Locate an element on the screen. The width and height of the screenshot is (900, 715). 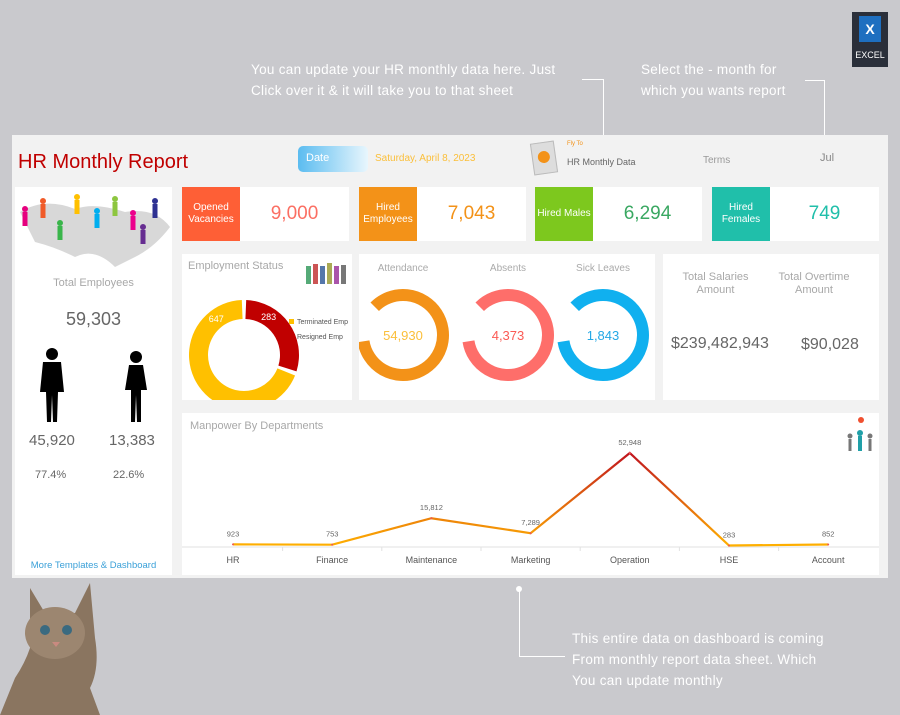
kpi-value: 7,043 is located at coordinates (471, 213).